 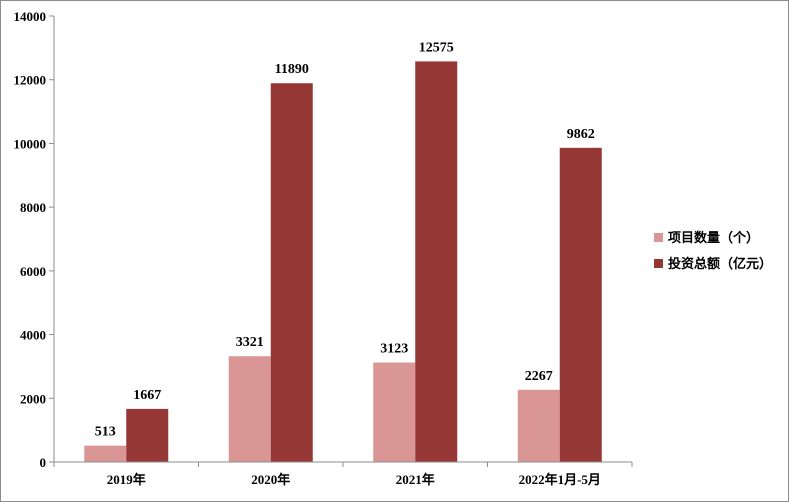 What do you see at coordinates (33, 271) in the screenshot?
I see `y-tick-label: 6000` at bounding box center [33, 271].